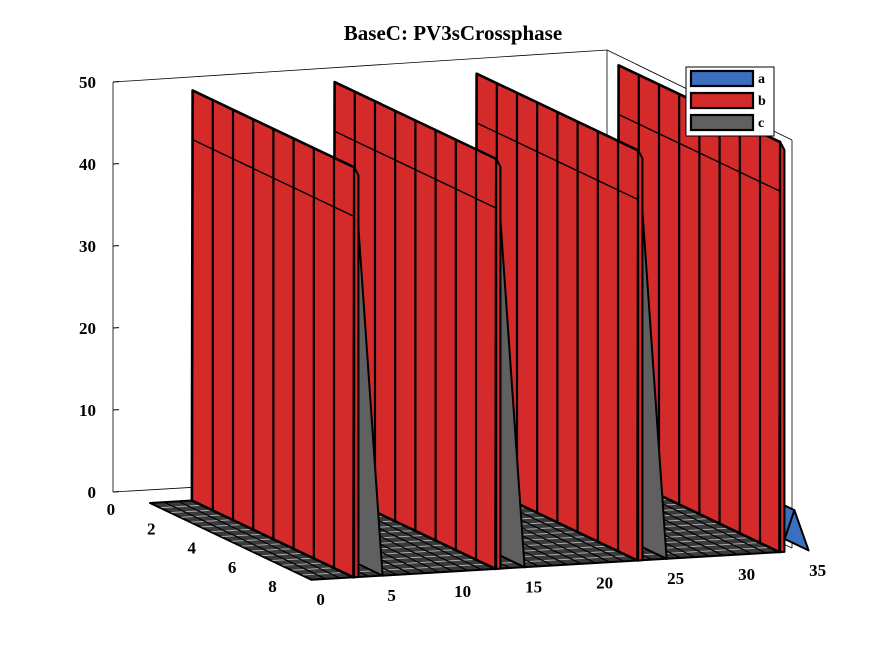  Describe the element at coordinates (453, 33) in the screenshot. I see `chart-title: BaseC: PV3sCrossphase` at that location.